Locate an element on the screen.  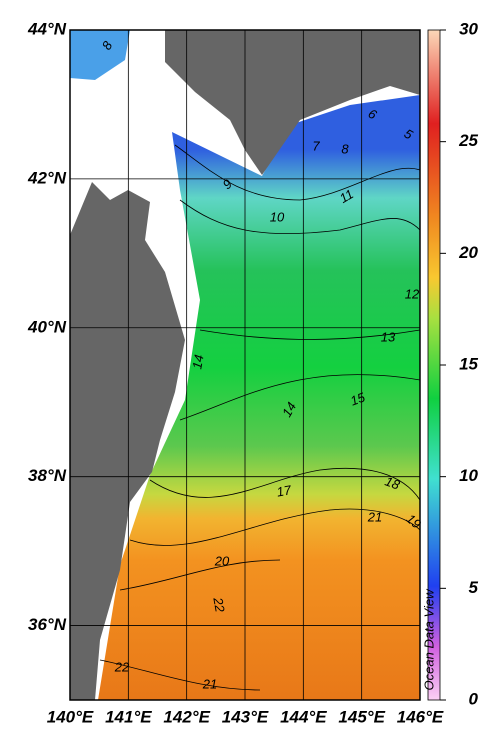
y-tick-label: 38°N is located at coordinates (47, 475).